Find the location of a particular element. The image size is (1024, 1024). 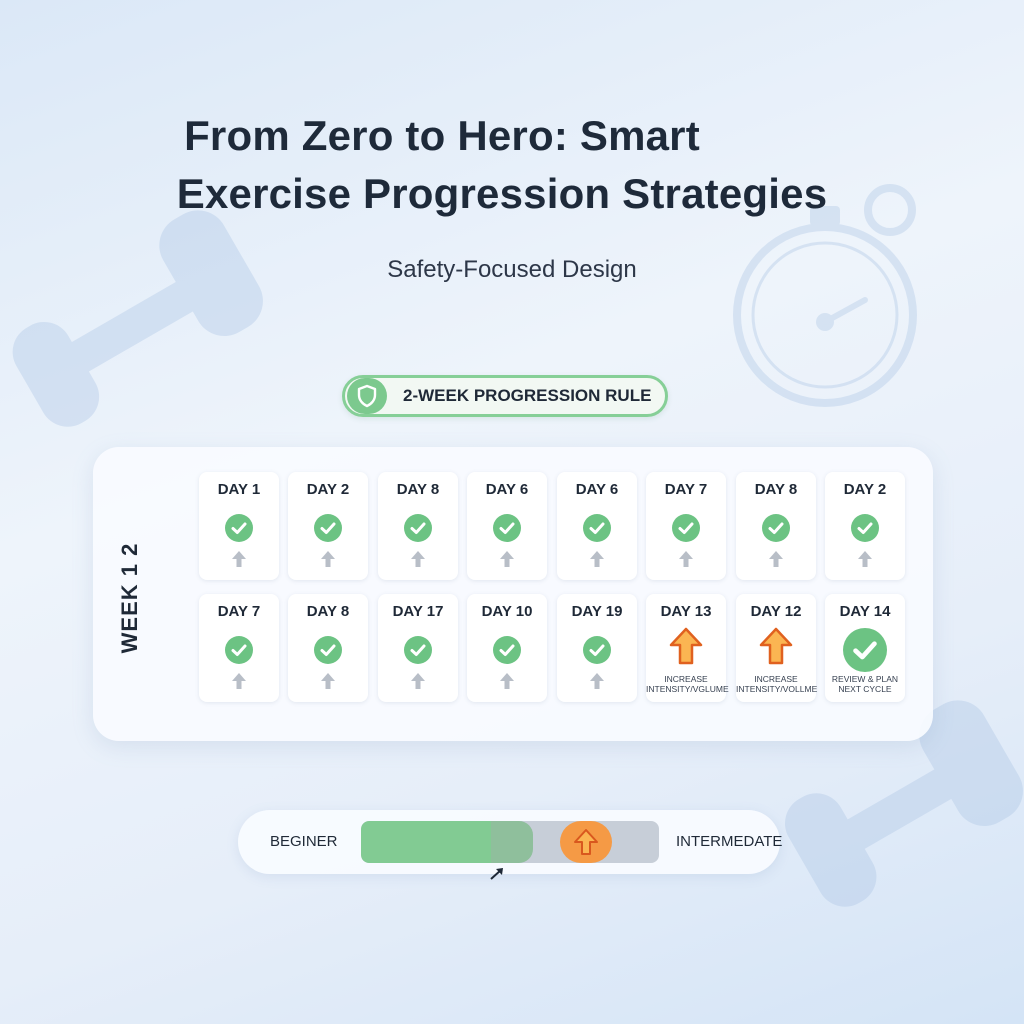

cursor-icon is located at coordinates (496, 874).